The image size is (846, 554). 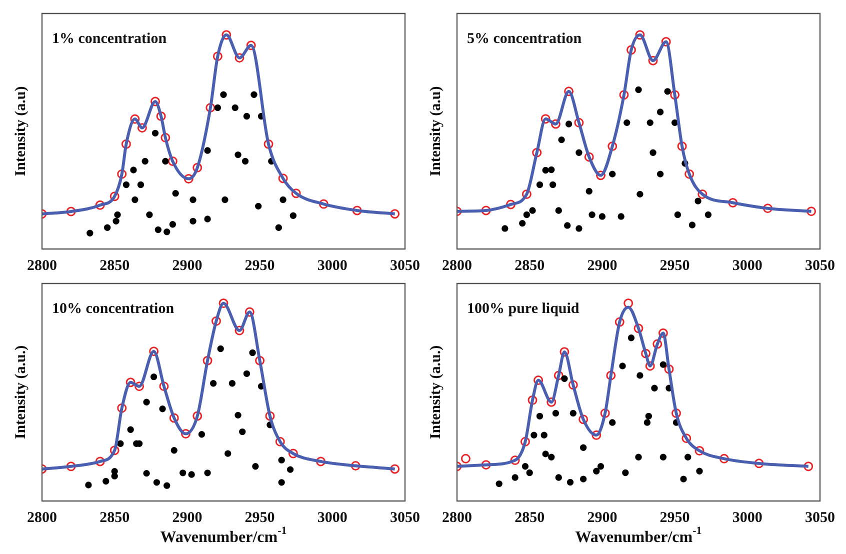 I want to click on annotation: 5% concentration, so click(x=524, y=38).